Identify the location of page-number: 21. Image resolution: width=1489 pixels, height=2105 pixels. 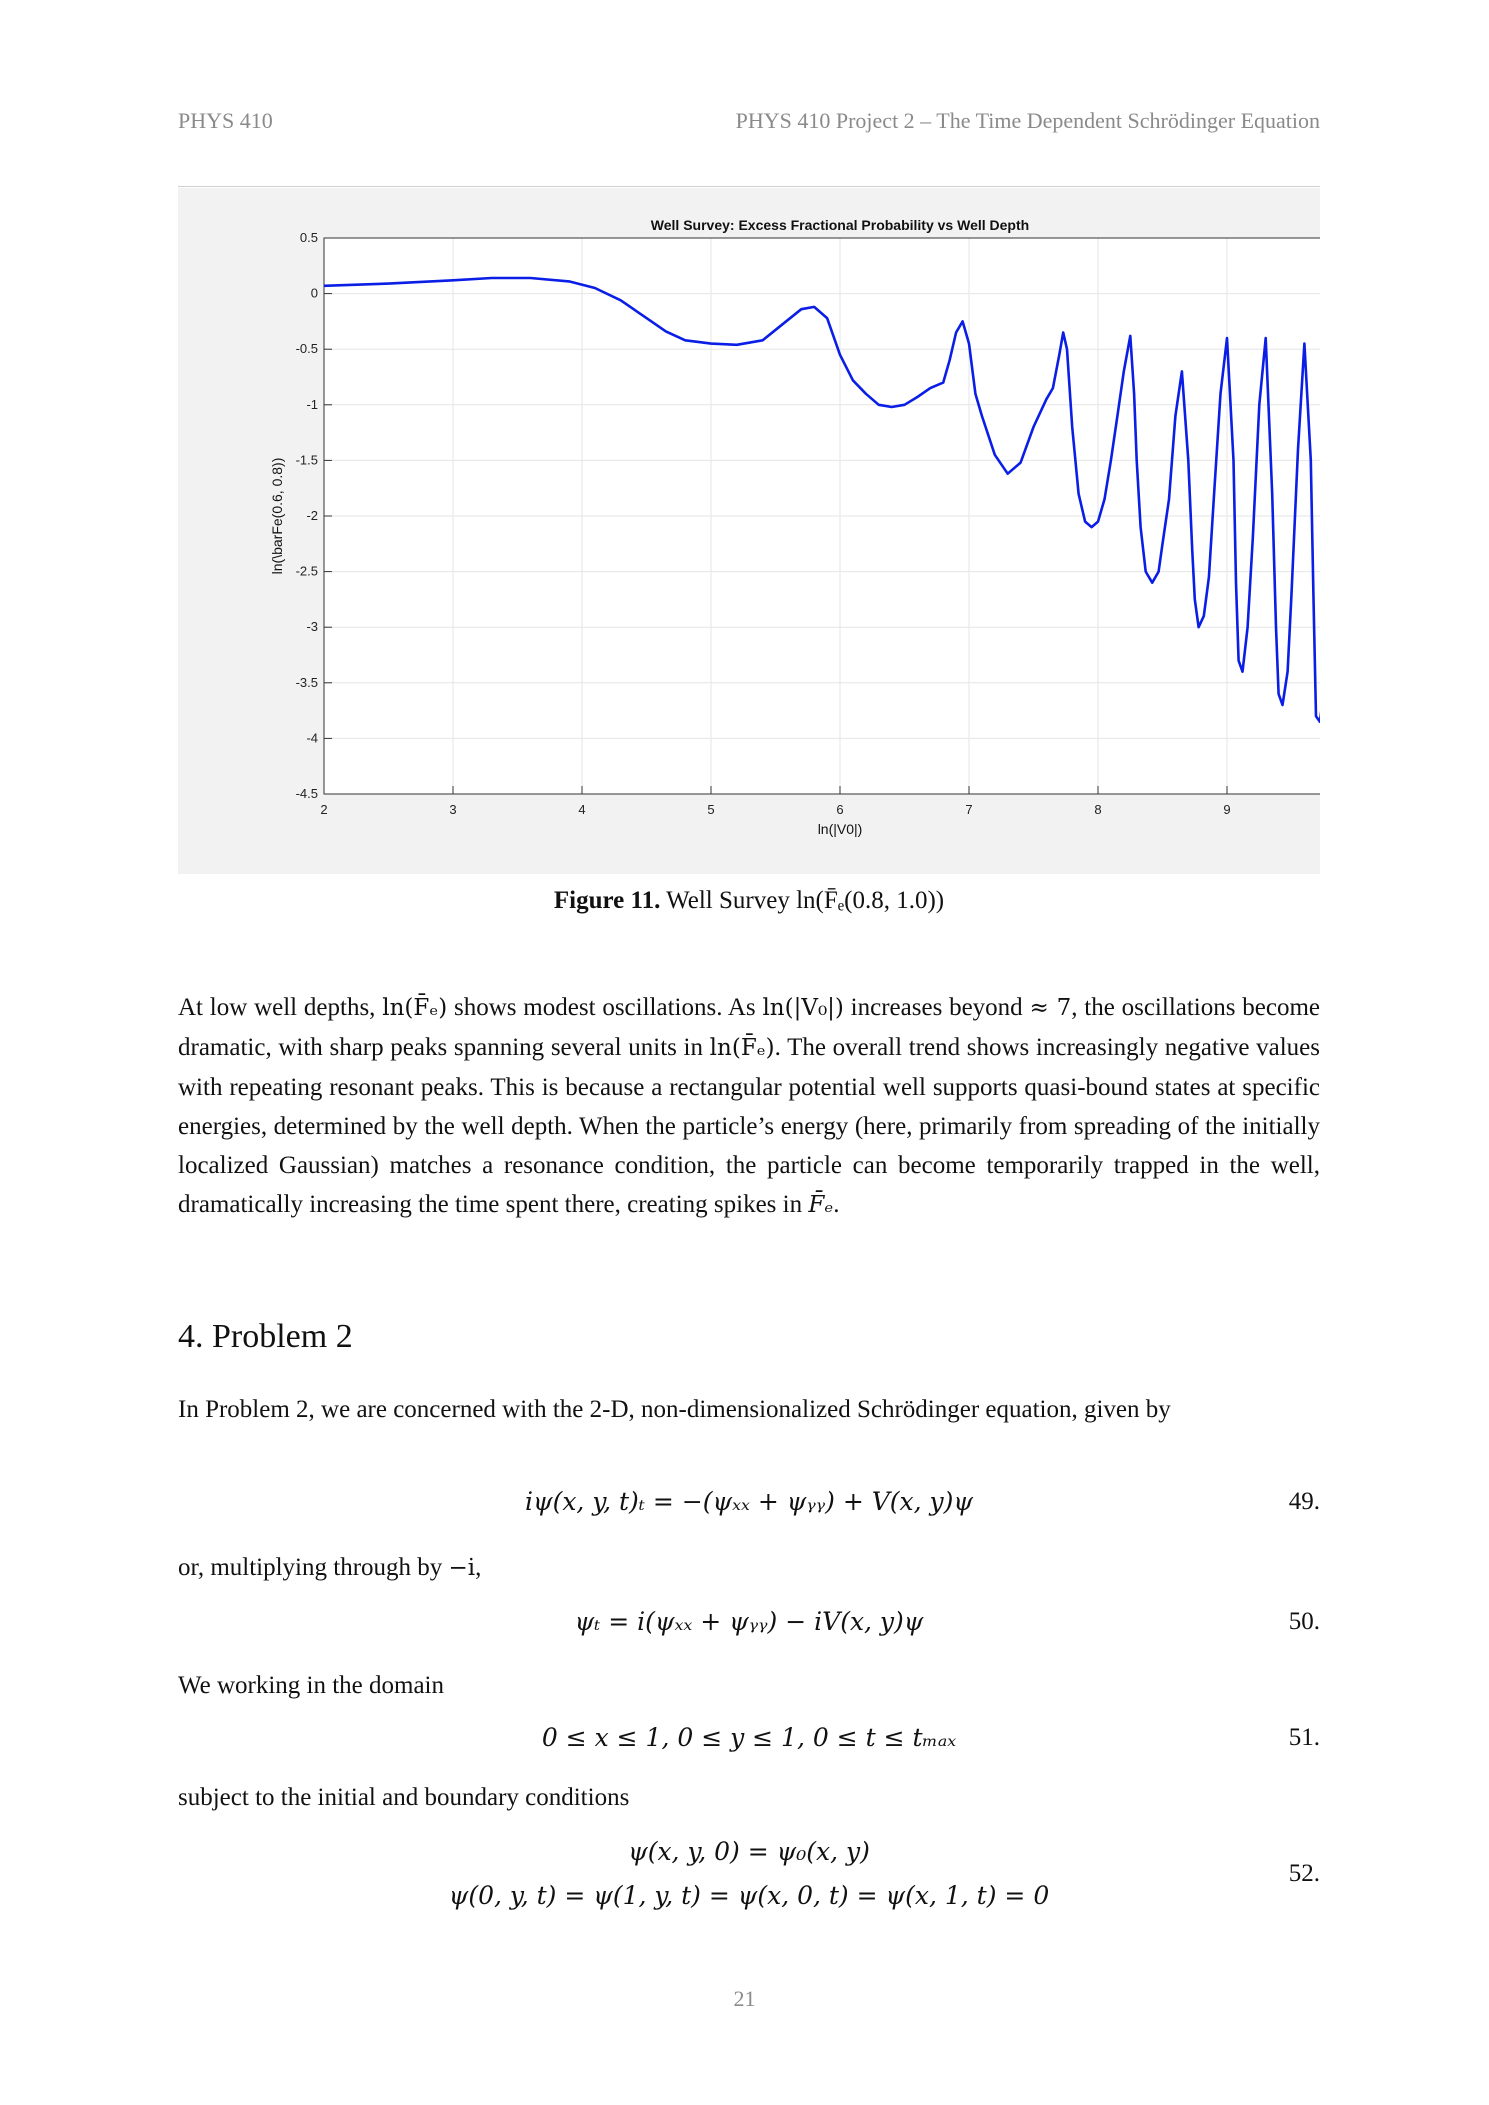
(744, 1998).